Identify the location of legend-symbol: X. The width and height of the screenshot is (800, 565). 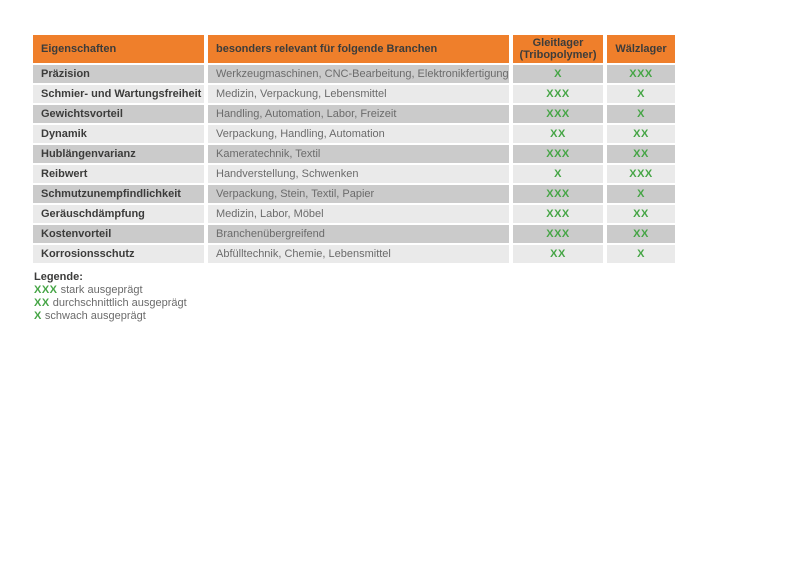
(38, 316).